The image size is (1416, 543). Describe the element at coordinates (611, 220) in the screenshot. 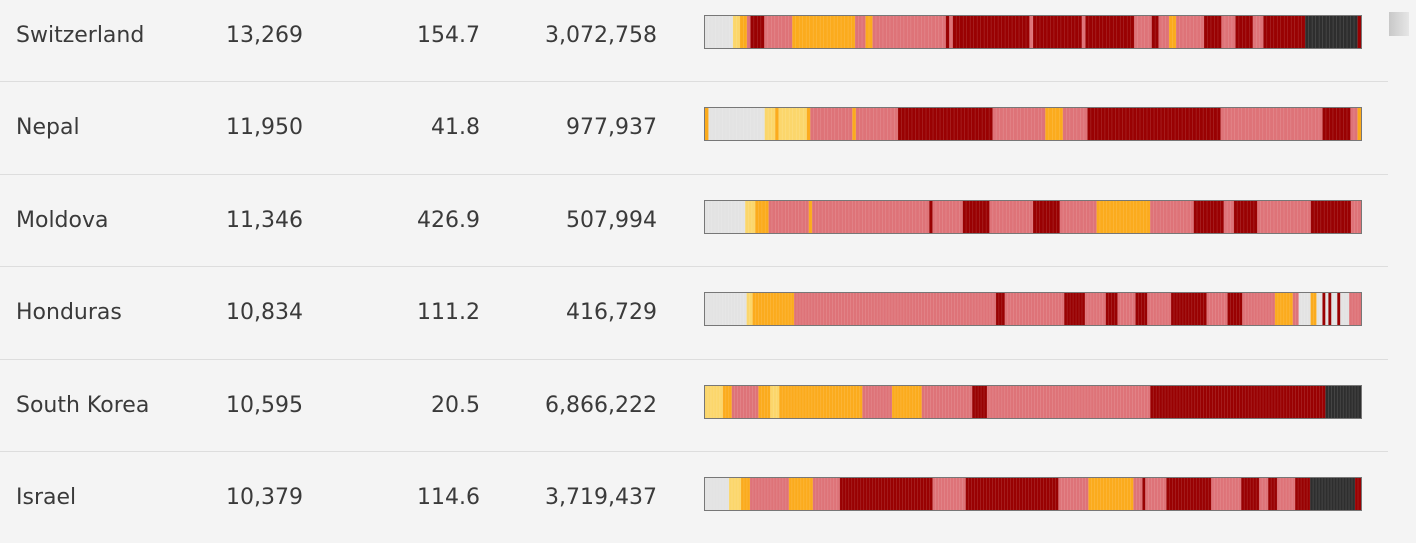

I see `tests-value: 507,994` at that location.